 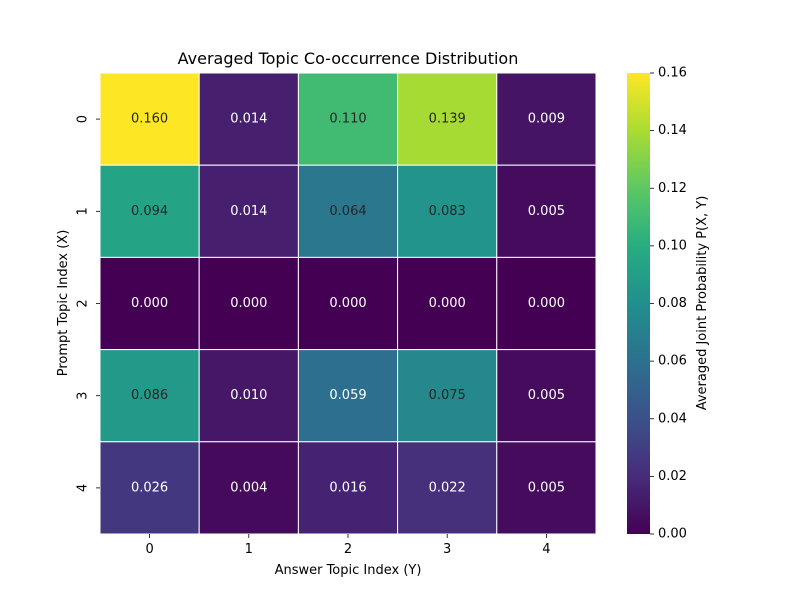 I want to click on colorbar-tick-label: 0.14, so click(x=672, y=130).